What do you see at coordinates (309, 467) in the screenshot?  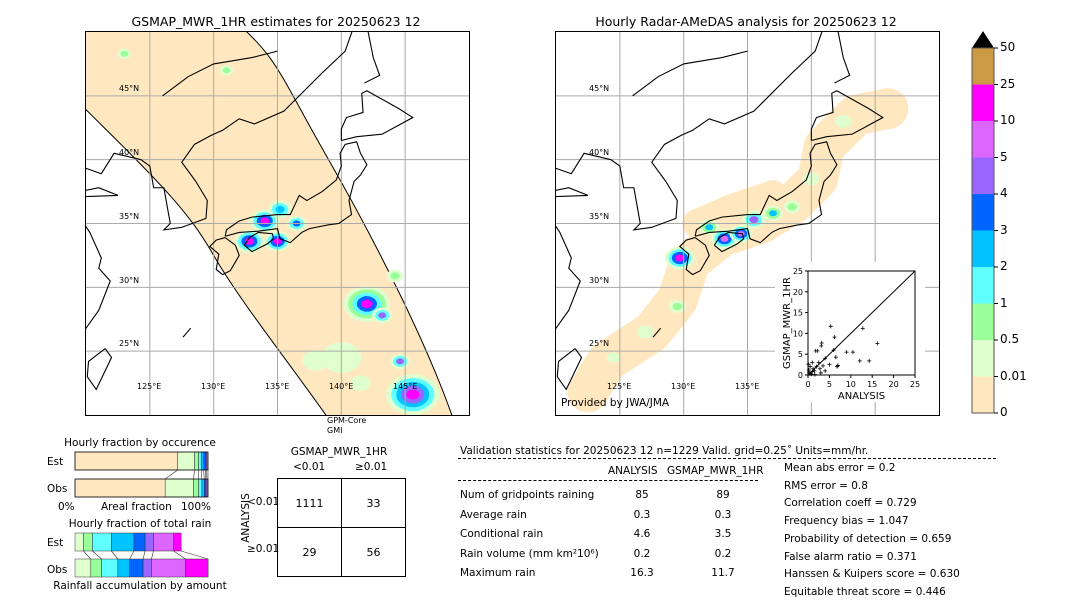 I see `contingency-col-0: <0.01` at bounding box center [309, 467].